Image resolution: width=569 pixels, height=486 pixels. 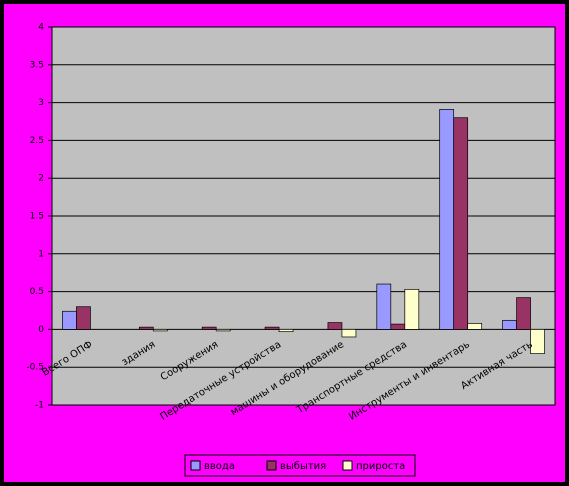 What do you see at coordinates (303, 466) in the screenshot?
I see `legend-label: выбытия` at bounding box center [303, 466].